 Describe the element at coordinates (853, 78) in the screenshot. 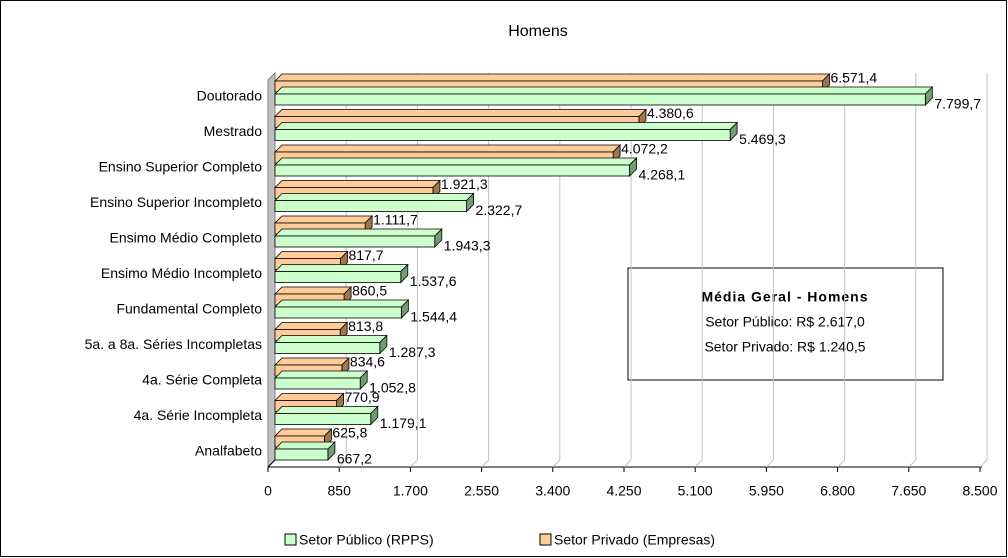

I see `value-label: 6.571,4` at that location.